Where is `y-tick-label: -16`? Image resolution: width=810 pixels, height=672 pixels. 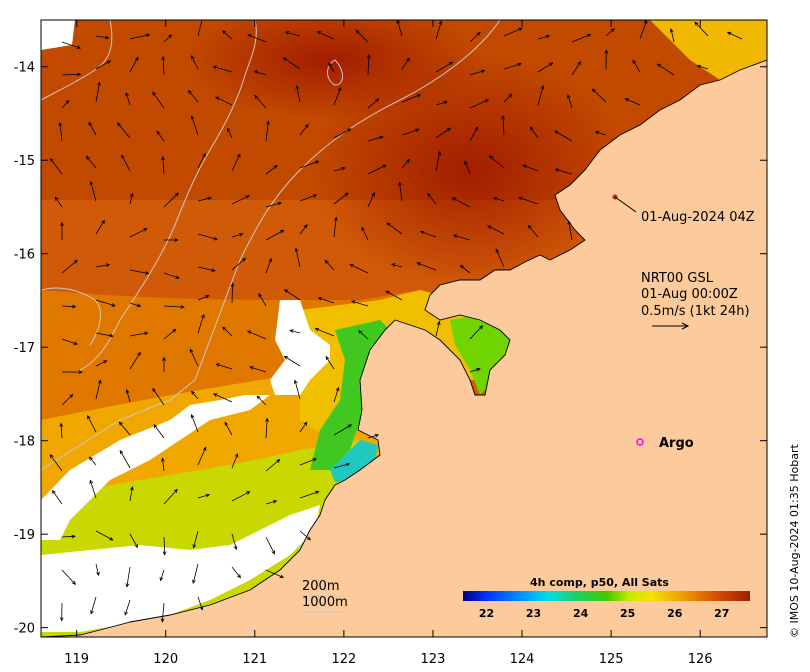 y-tick-label: -16 is located at coordinates (24, 255).